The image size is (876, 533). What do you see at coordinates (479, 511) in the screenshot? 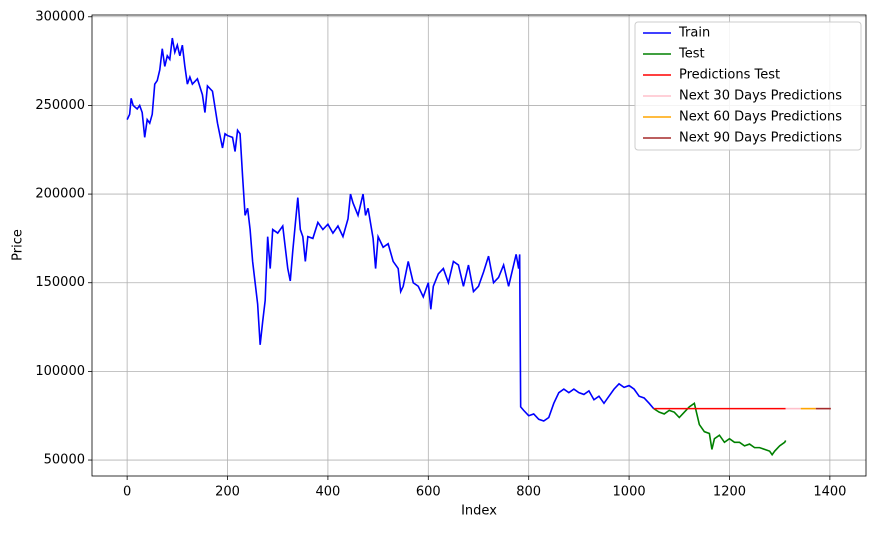
I see `x-axis-label: Index` at bounding box center [479, 511].